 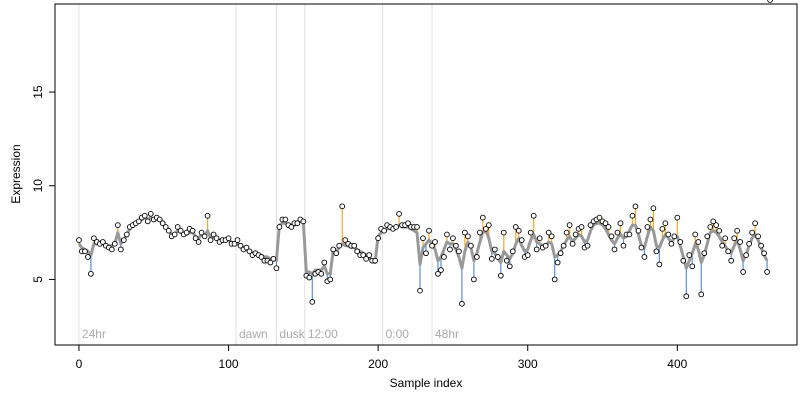 I want to click on fit-line-group, so click(x=423, y=246).